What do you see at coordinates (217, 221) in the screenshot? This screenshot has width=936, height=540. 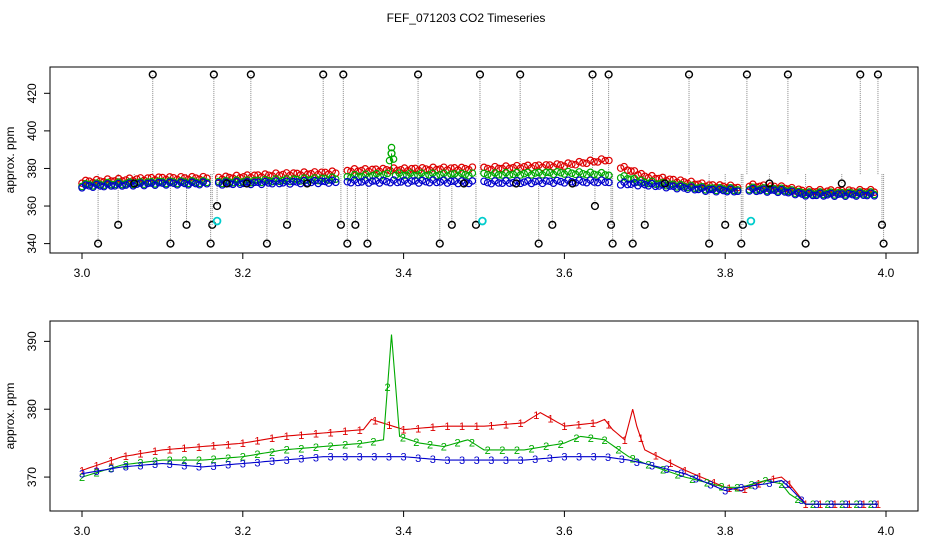 I see `cyan-point` at bounding box center [217, 221].